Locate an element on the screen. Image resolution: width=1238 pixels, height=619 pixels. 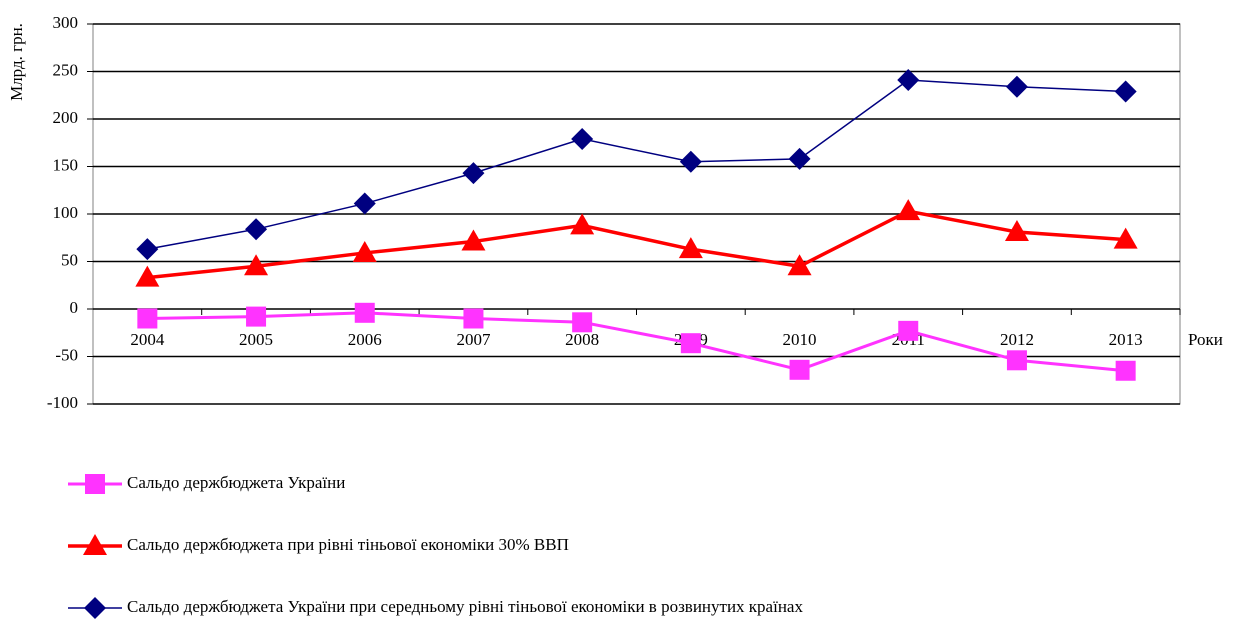
x-tick-label: 2012 is located at coordinates (1017, 339).